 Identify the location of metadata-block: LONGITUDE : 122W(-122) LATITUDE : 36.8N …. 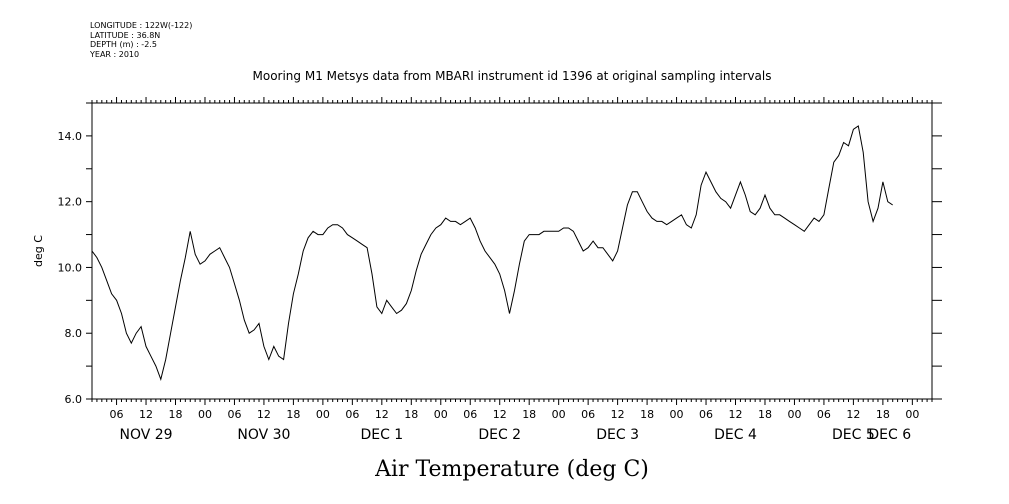
(141, 40).